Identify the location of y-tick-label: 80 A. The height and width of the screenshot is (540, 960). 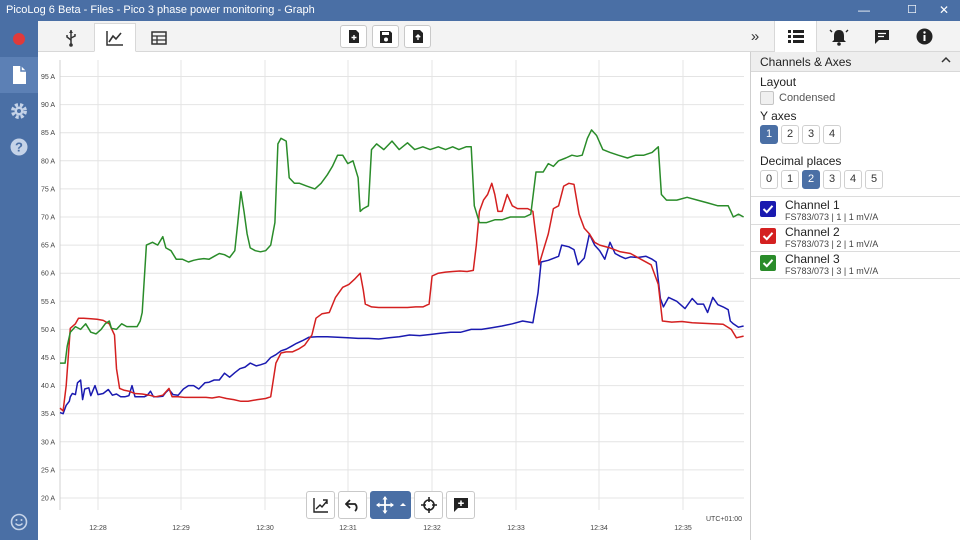
(48, 161).